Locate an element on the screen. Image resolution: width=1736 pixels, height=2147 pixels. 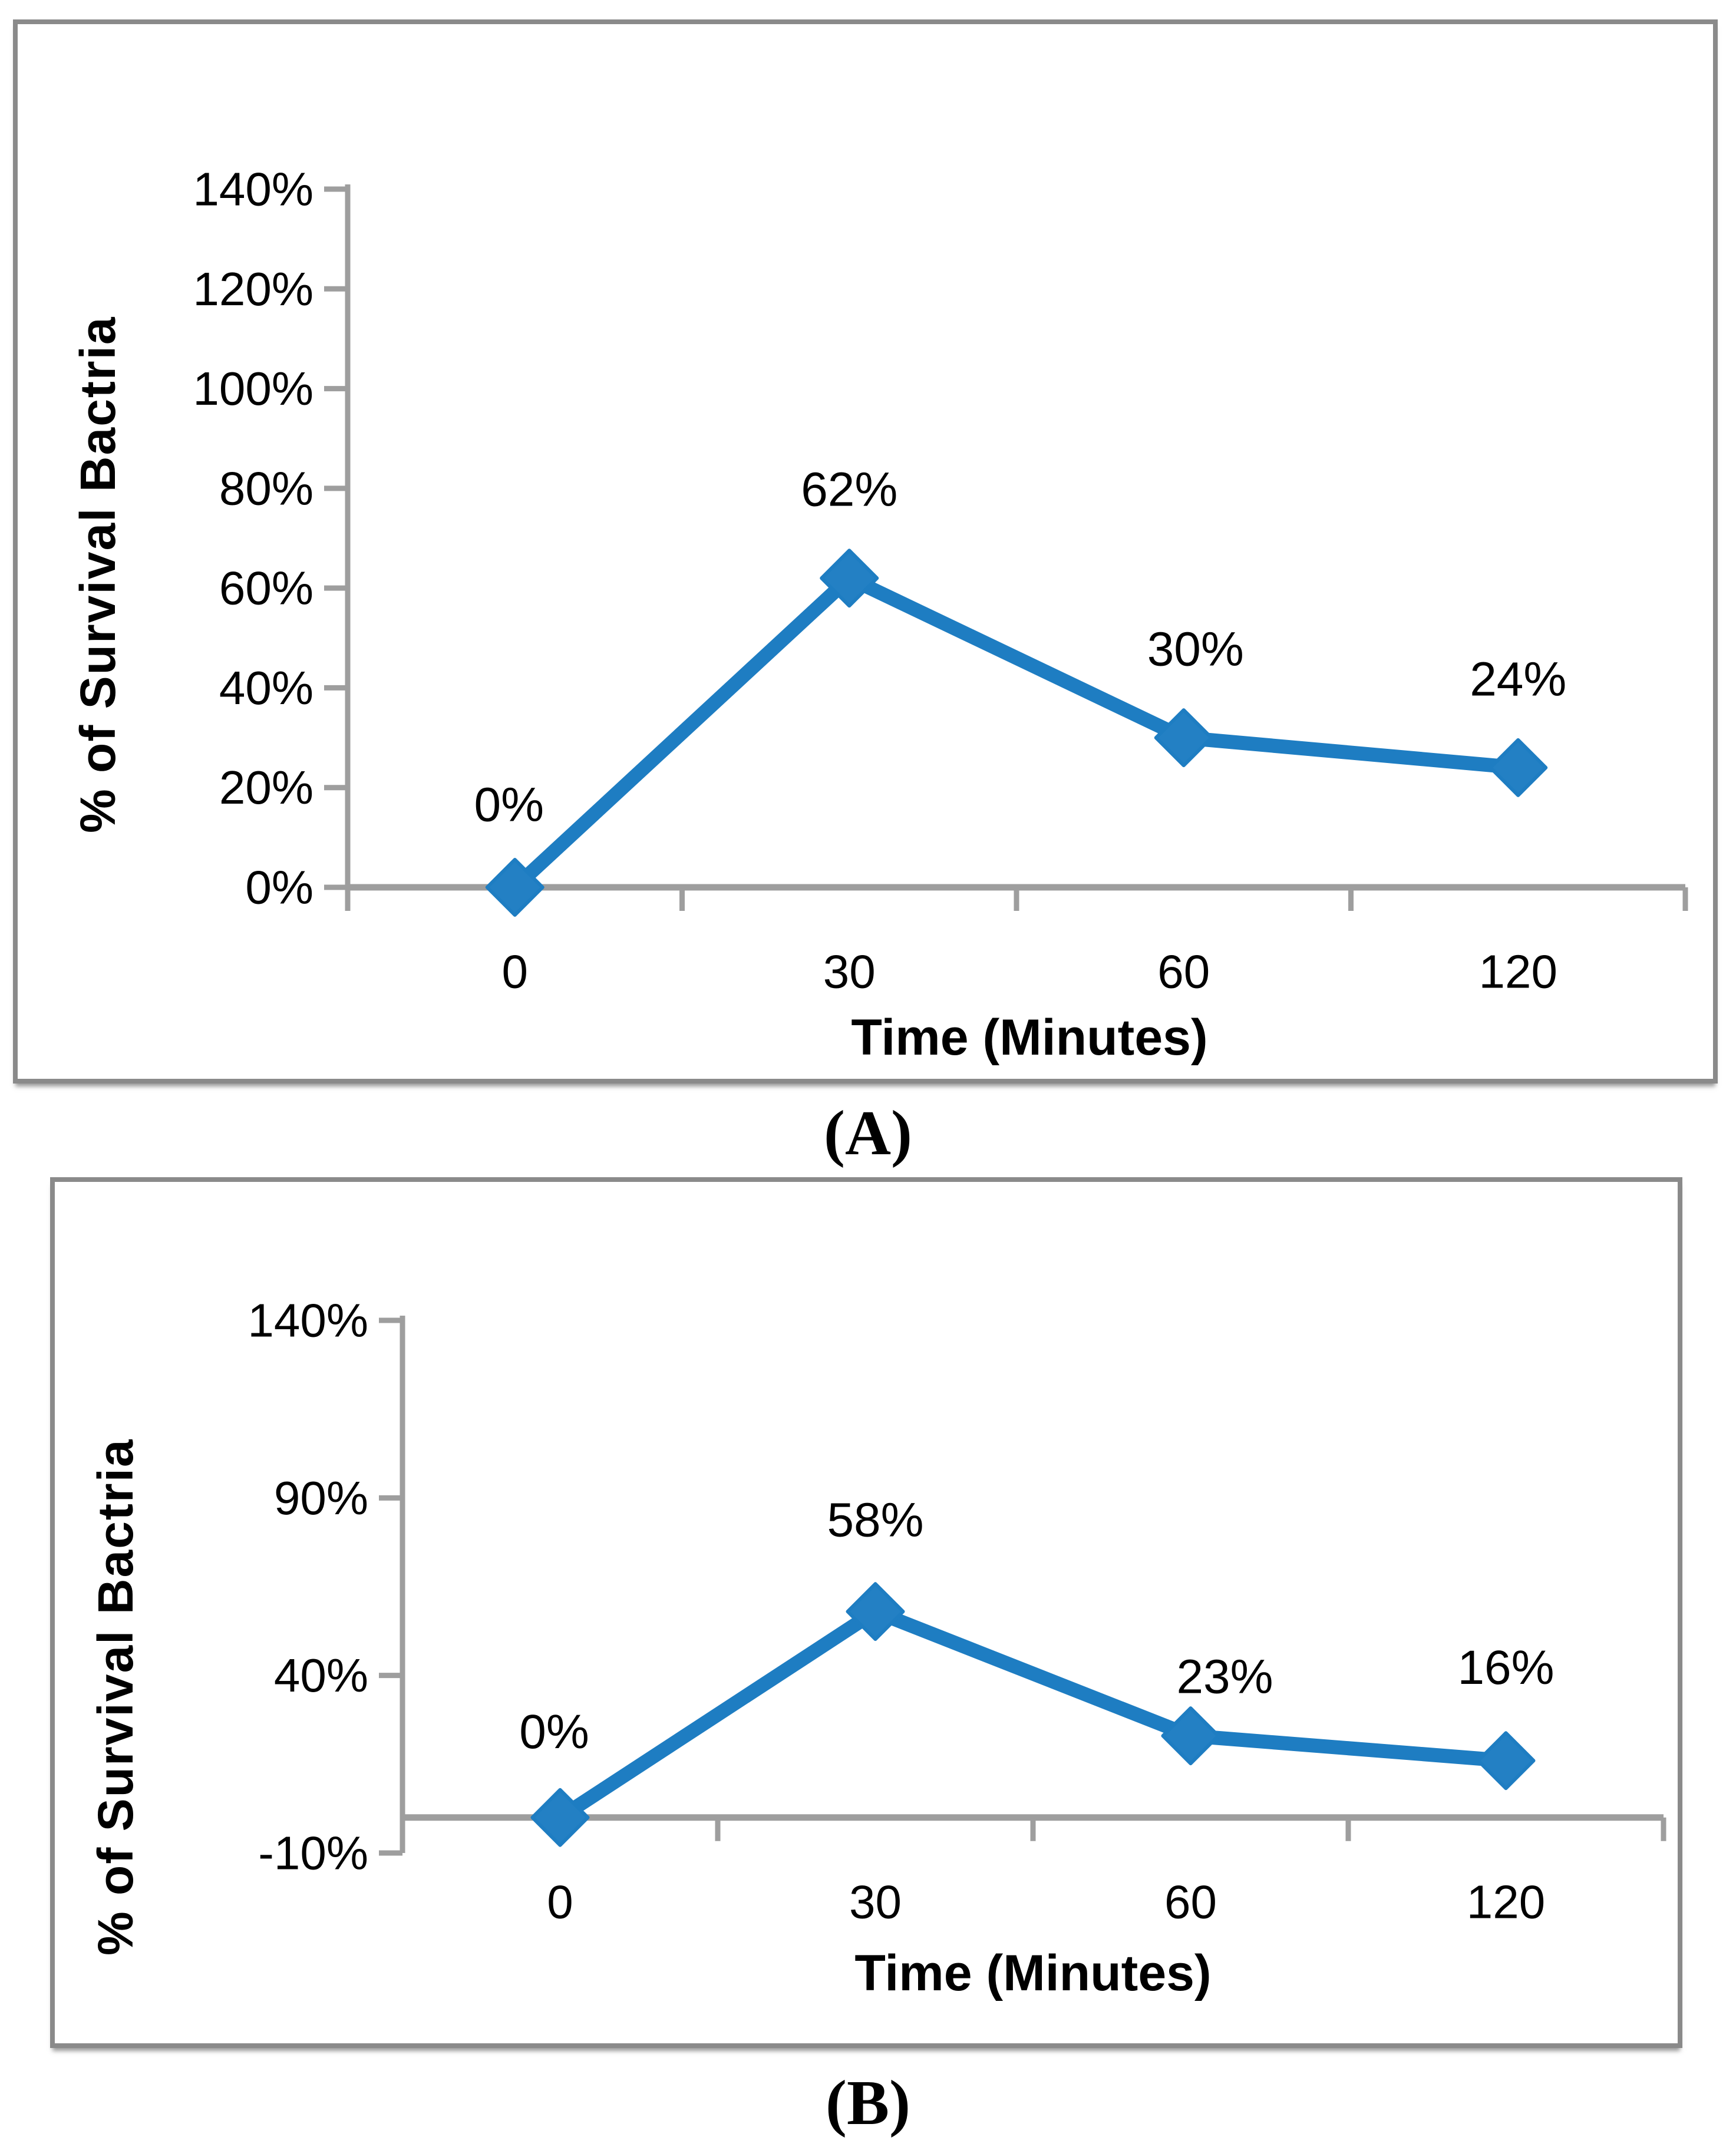
data-label: 58% is located at coordinates (875, 1520).